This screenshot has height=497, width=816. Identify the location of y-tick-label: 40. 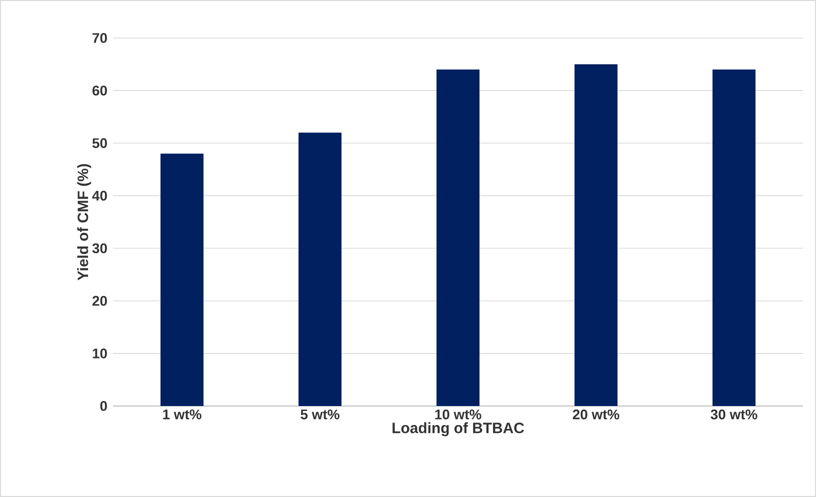
(99, 195).